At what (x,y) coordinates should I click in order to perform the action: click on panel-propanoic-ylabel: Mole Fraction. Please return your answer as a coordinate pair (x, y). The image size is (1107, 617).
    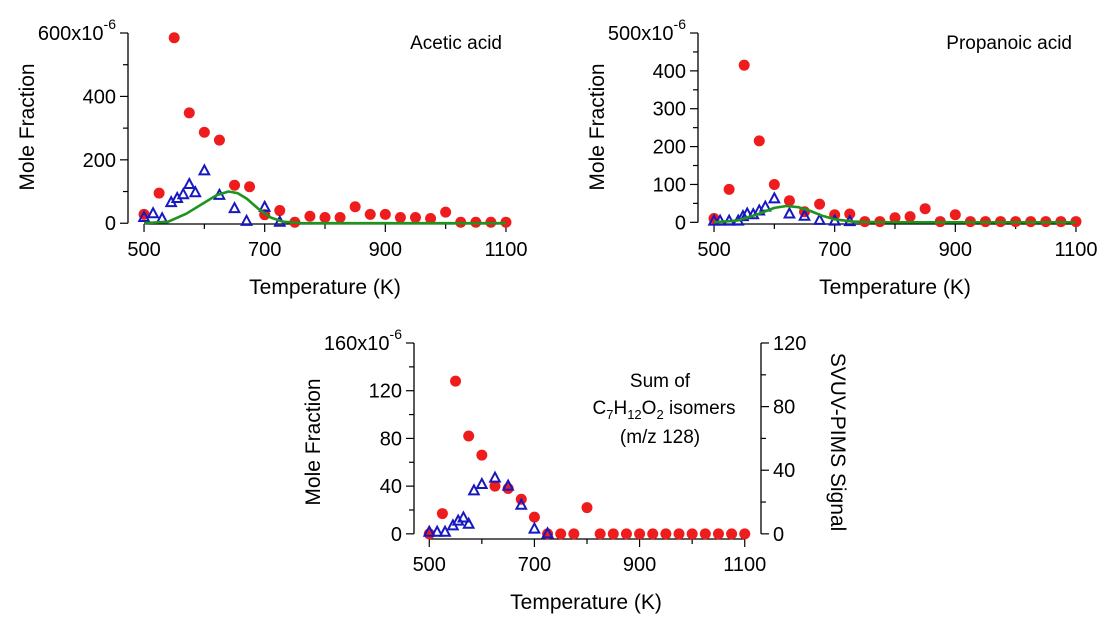
    Looking at the image, I should click on (597, 126).